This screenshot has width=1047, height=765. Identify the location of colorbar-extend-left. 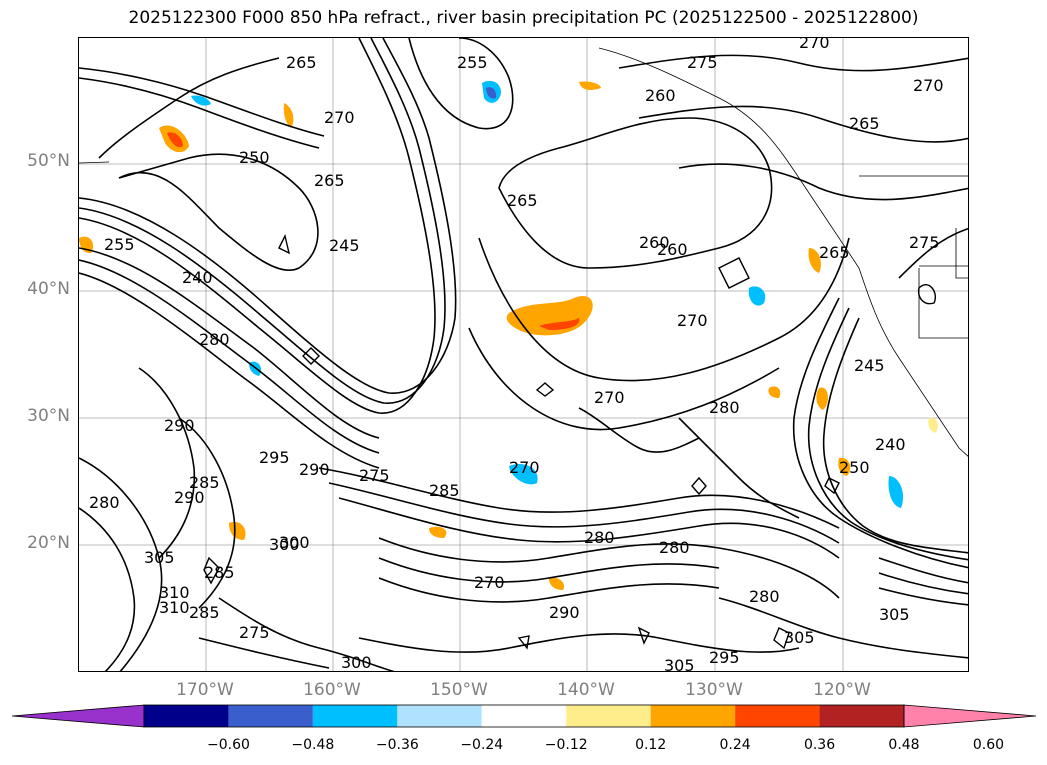
(78, 716).